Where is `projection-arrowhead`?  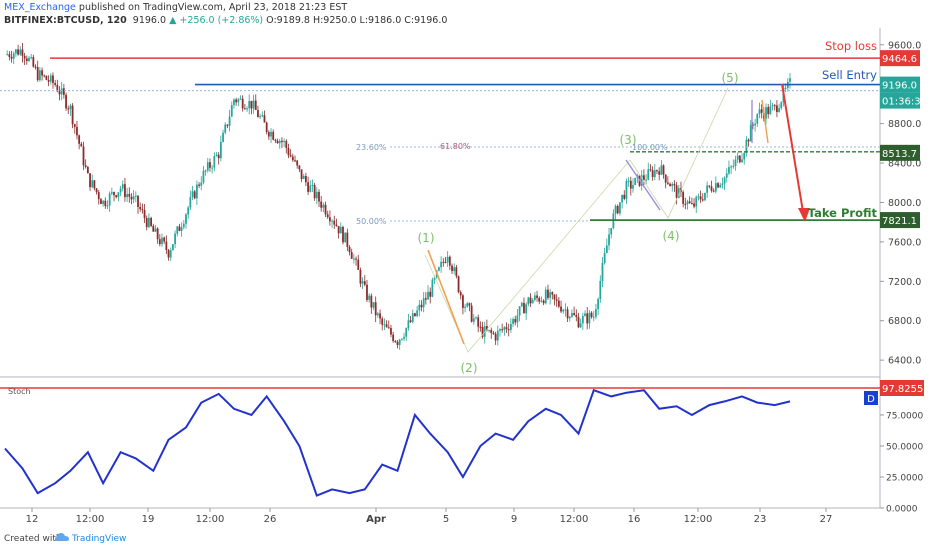 projection-arrowhead is located at coordinates (804, 215).